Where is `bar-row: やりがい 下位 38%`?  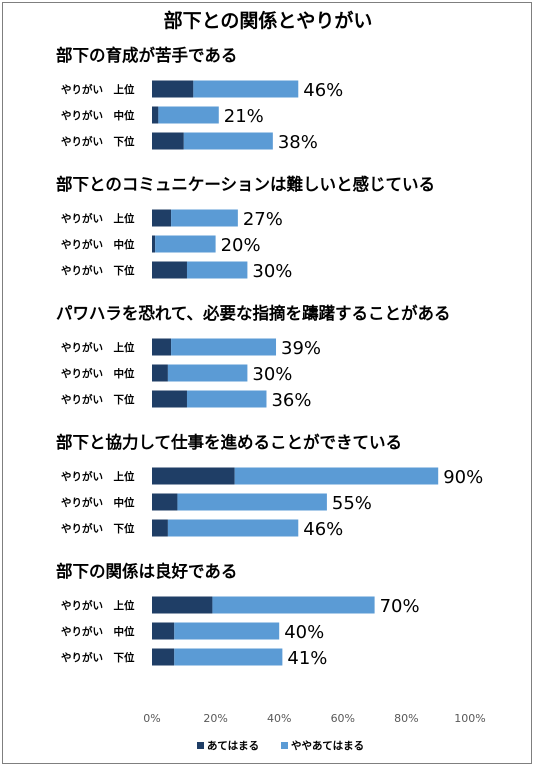
bar-row: やりがい 下位 38% is located at coordinates (189, 142).